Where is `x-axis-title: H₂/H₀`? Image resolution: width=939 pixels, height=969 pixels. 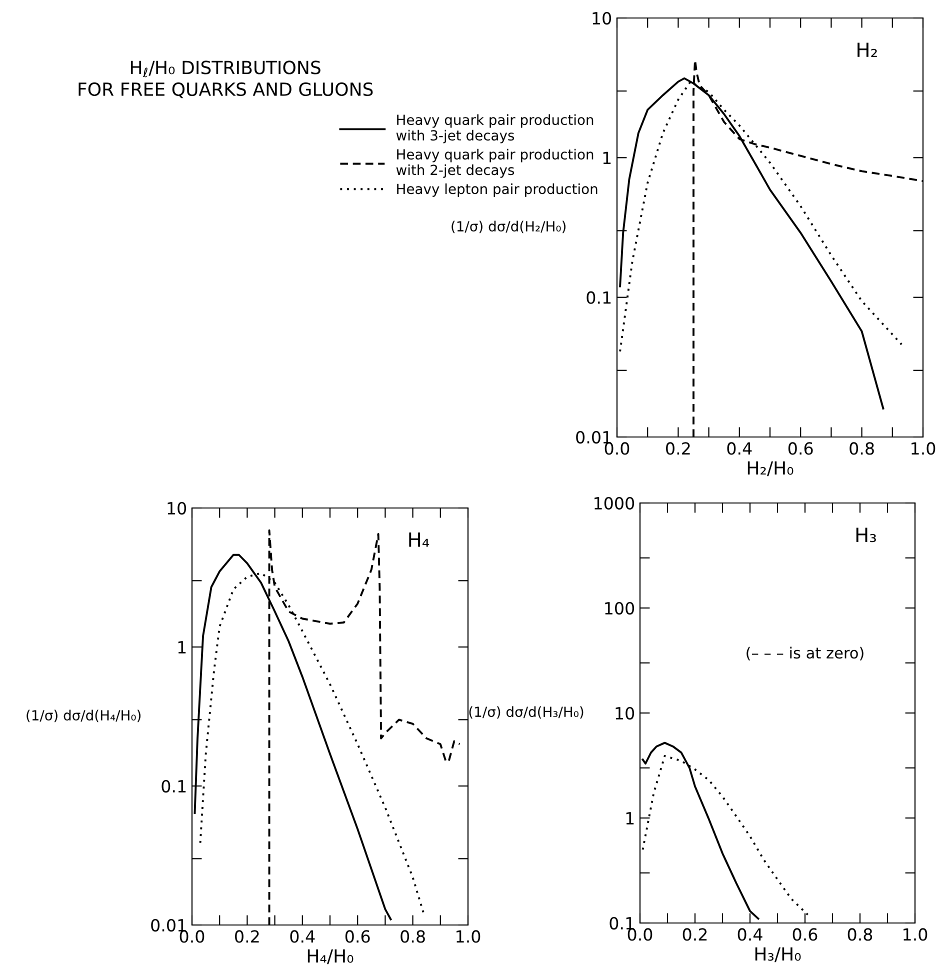 x-axis-title: H₂/H₀ is located at coordinates (771, 468).